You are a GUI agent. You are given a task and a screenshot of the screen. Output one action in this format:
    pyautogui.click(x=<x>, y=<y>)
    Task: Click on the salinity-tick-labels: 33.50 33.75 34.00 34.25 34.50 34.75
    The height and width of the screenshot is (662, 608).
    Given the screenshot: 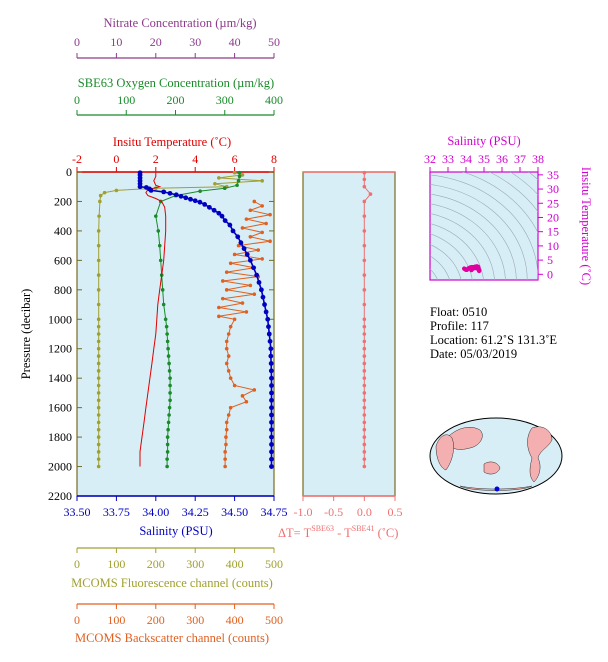 What is the action you would take?
    pyautogui.click(x=176, y=507)
    